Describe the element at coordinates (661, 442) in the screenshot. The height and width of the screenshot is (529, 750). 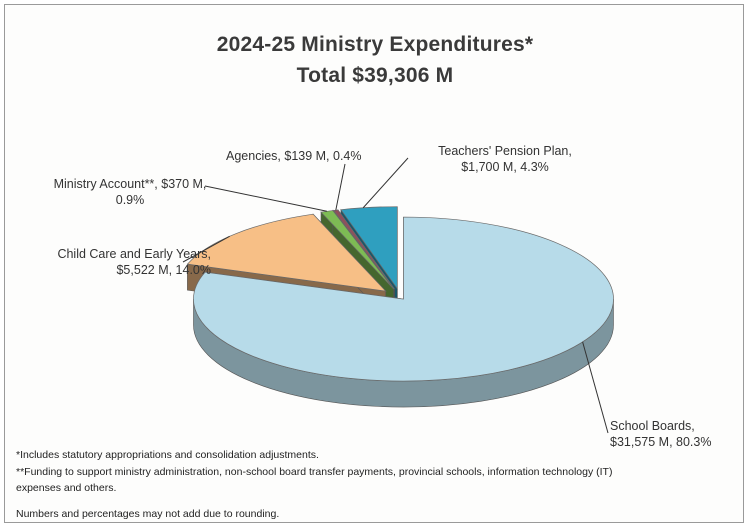
I see `label-school-boards-value: $31,575 M, 80.3%` at that location.